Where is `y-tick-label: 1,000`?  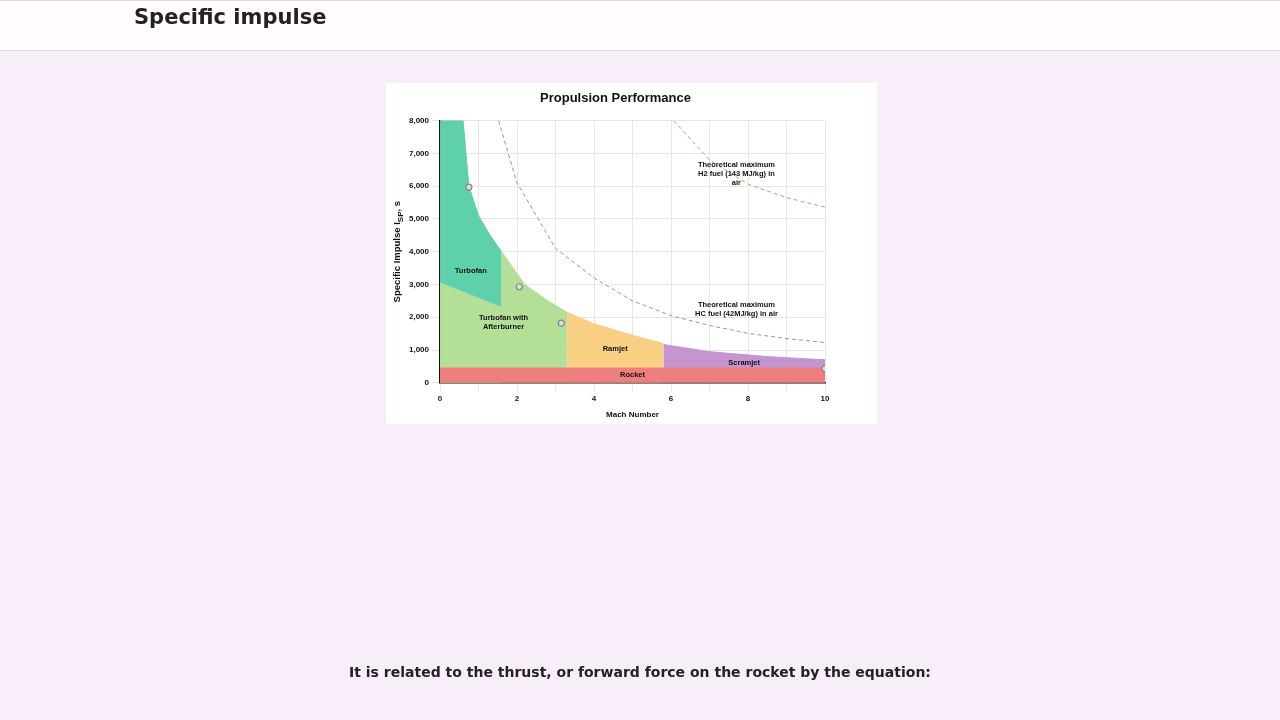
y-tick-label: 1,000 is located at coordinates (419, 350).